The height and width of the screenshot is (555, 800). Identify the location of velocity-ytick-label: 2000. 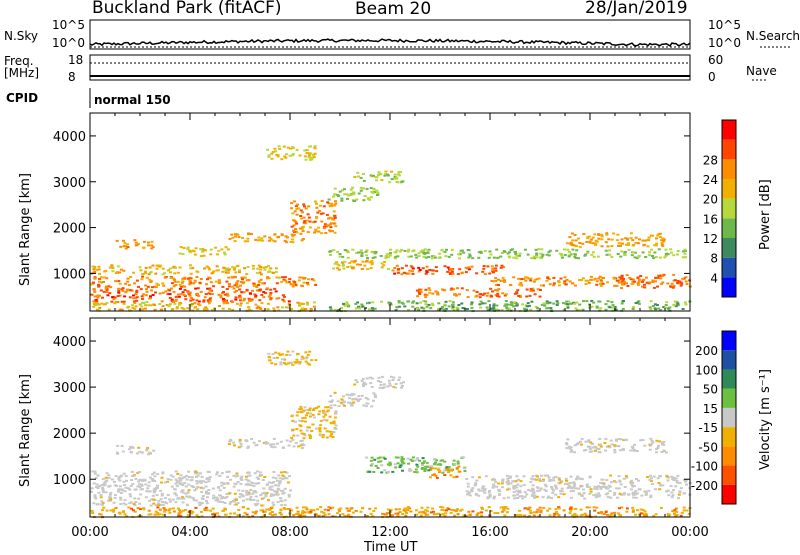
(69, 434).